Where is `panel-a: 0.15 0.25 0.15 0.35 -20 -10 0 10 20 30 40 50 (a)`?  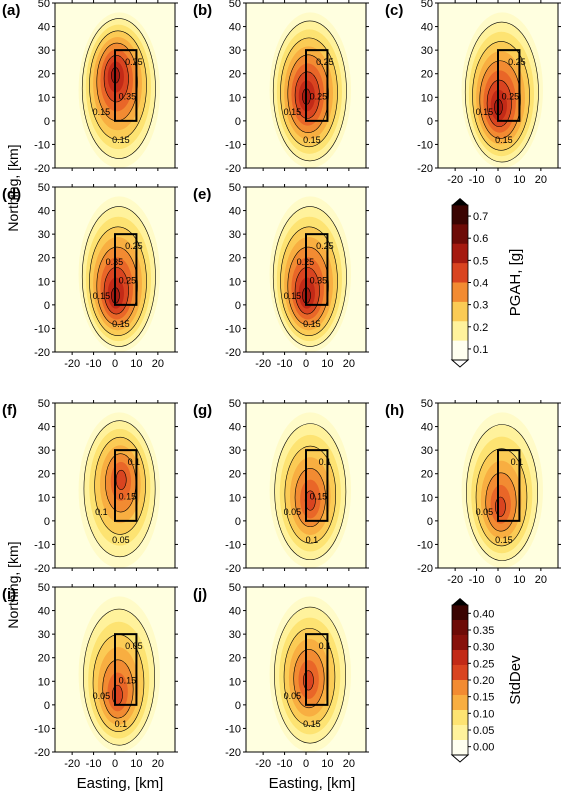 panel-a: 0.15 0.25 0.15 0.35 -20 -10 0 10 20 30 40 50 (a) is located at coordinates (90, 87).